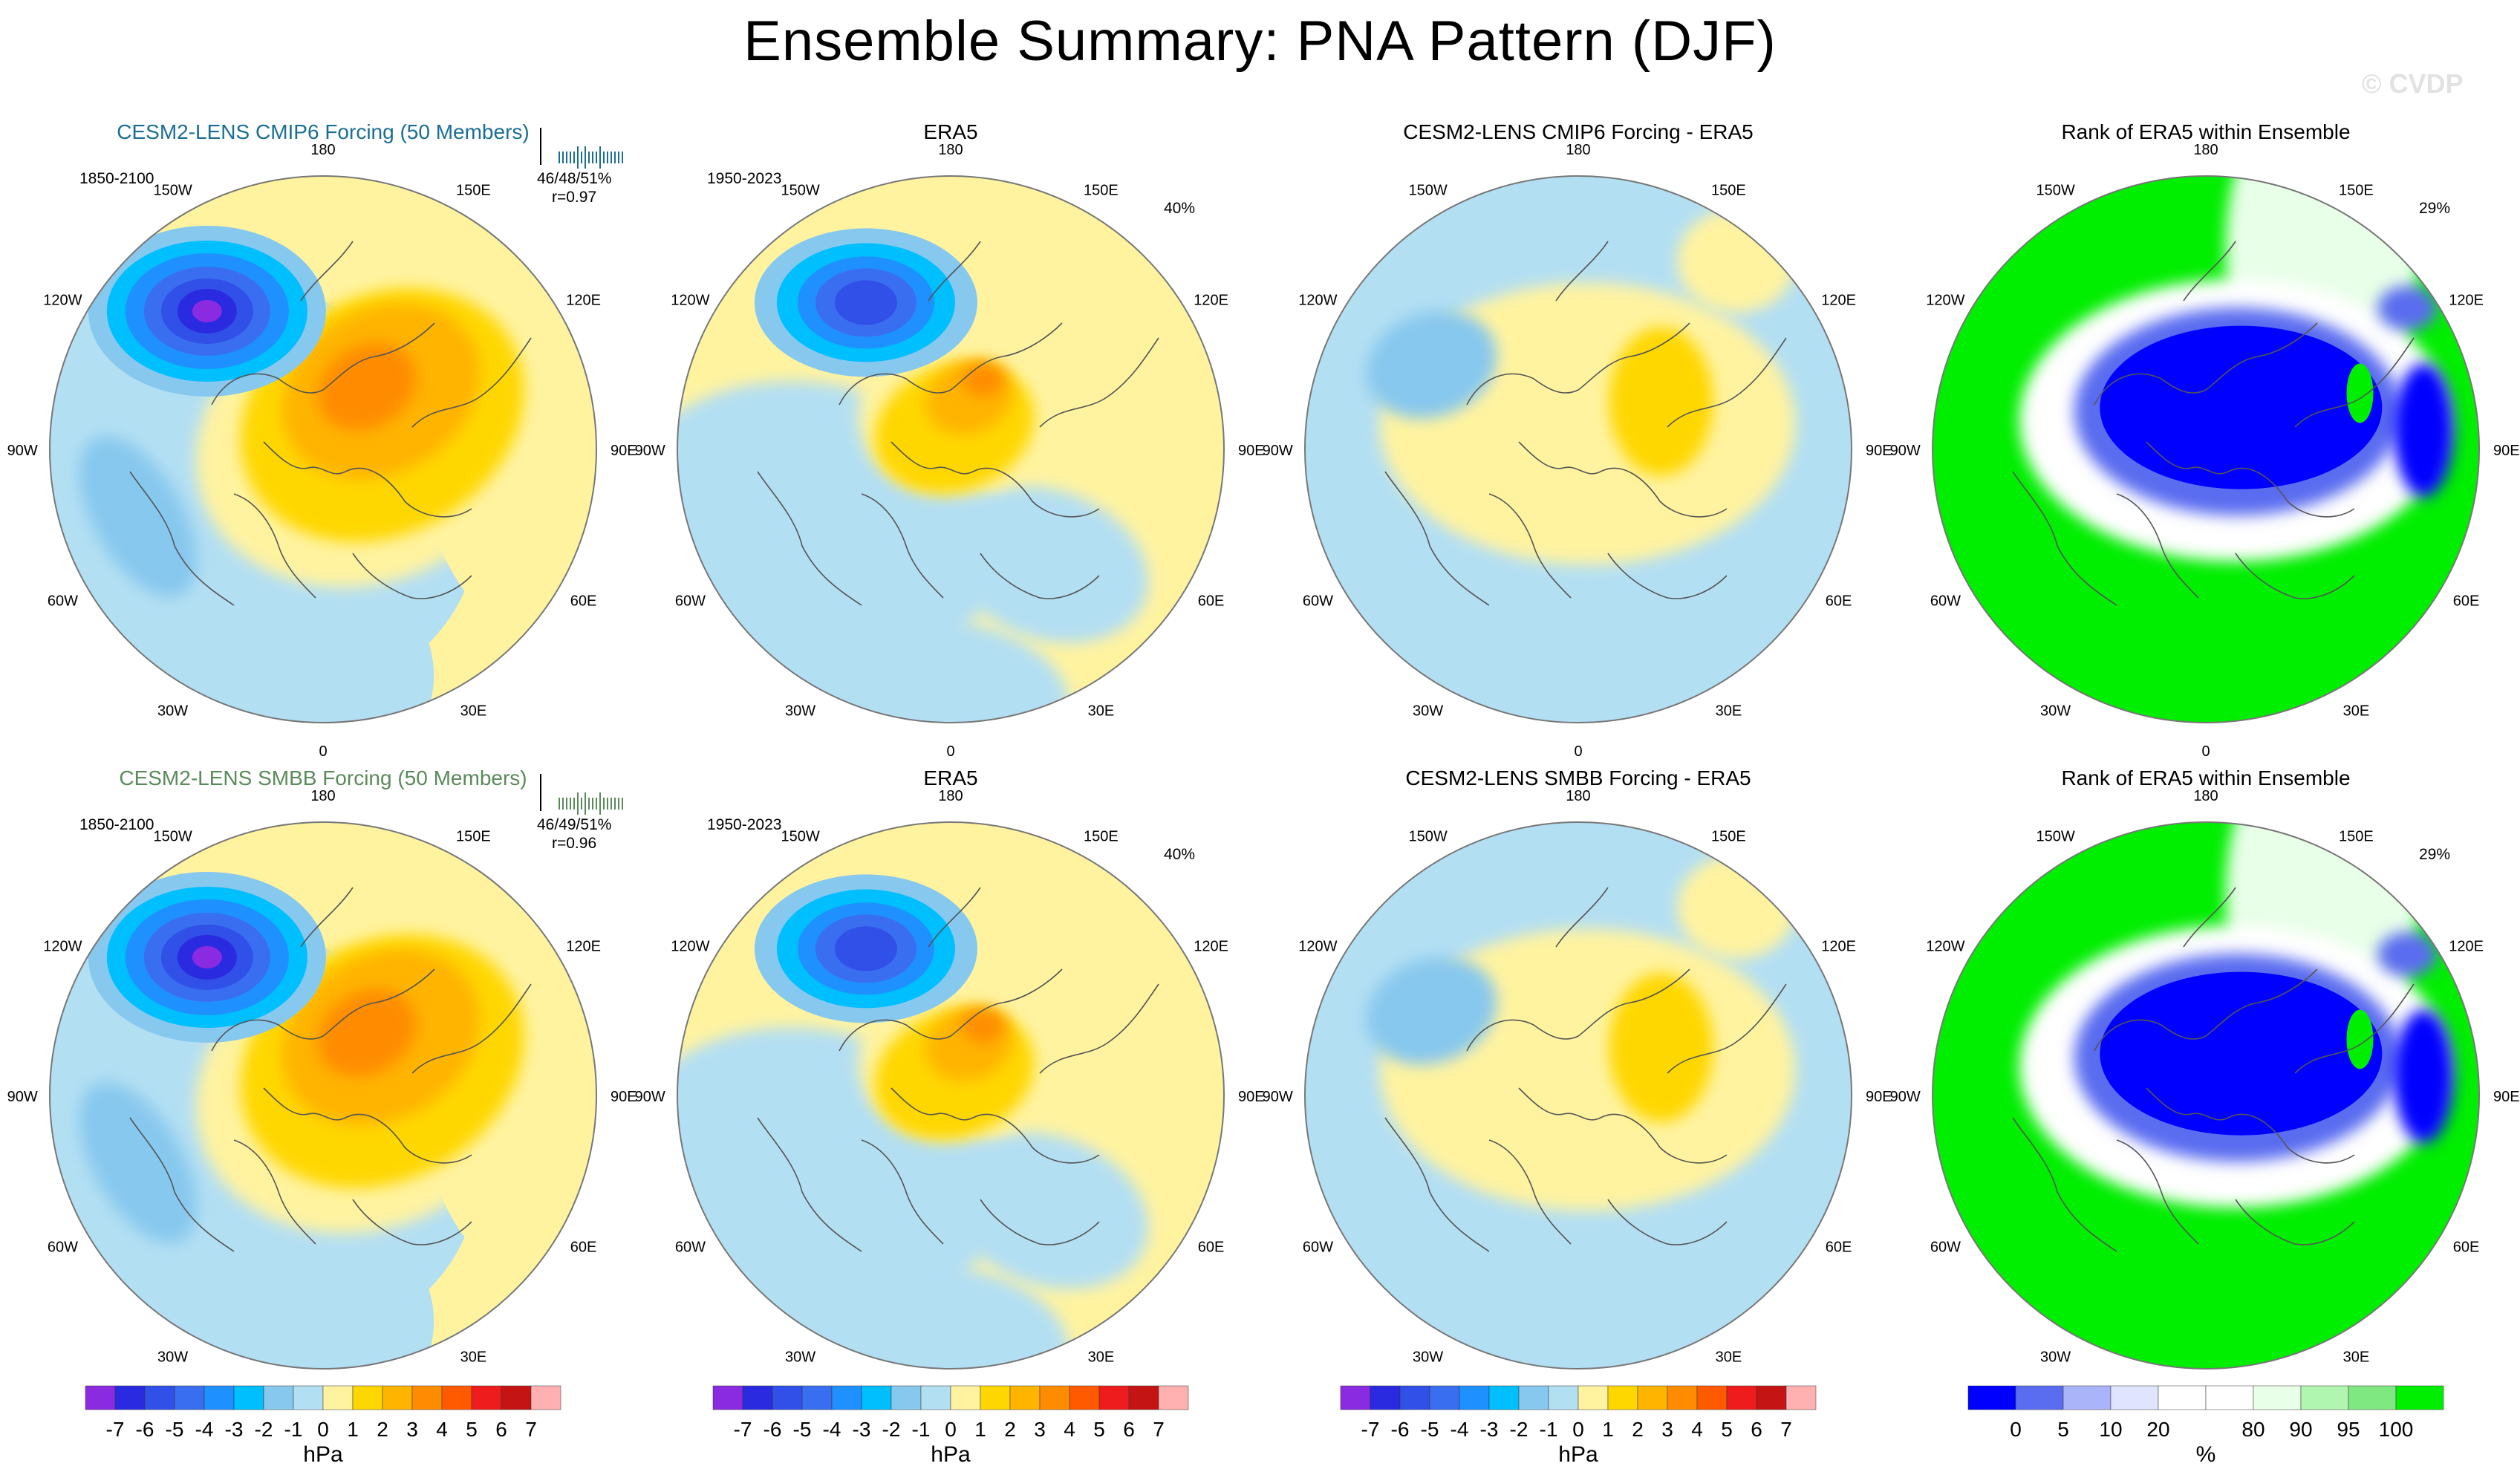 This screenshot has height=1472, width=2520. What do you see at coordinates (2435, 209) in the screenshot?
I see `pct-label: 29%` at bounding box center [2435, 209].